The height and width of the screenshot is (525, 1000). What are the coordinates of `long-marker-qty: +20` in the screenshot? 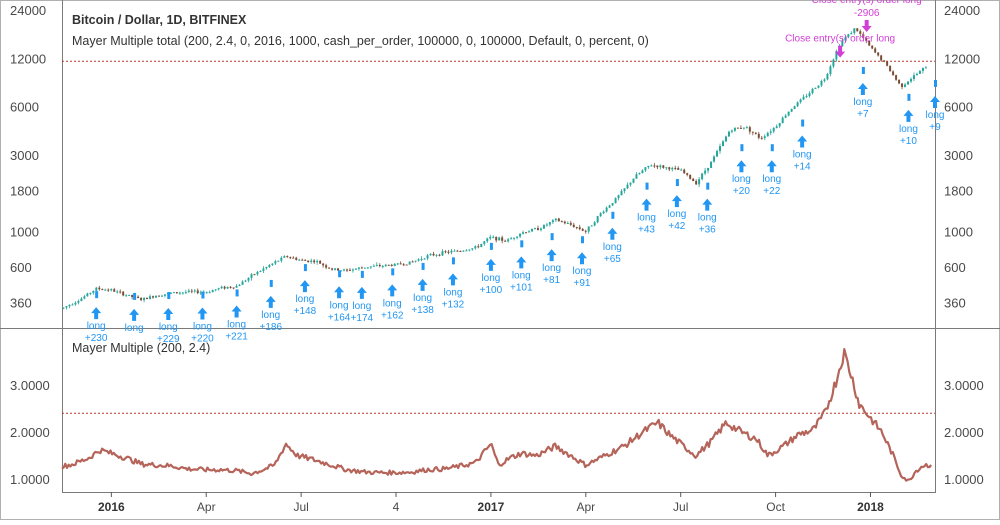 It's located at (741, 191).